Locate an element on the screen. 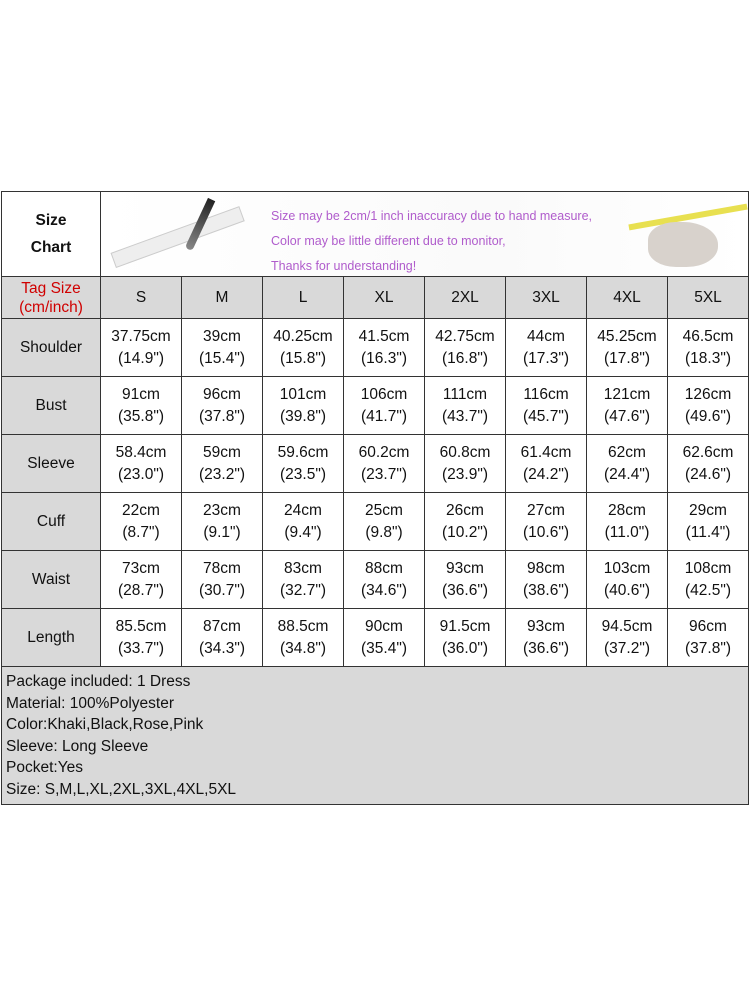 This screenshot has width=750, height=1000. tag-size-label: Tag Size (cm/inch) is located at coordinates (51, 297).